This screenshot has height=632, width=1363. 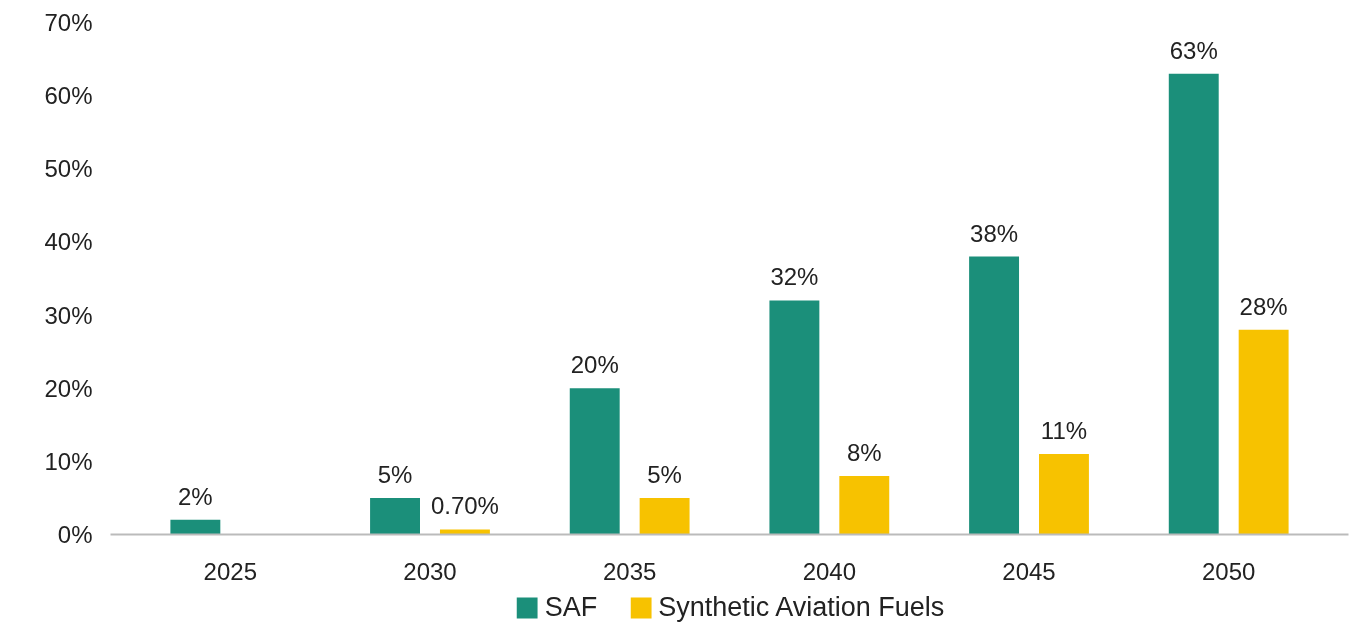 I want to click on y-tick-label: 10%, so click(x=68, y=461).